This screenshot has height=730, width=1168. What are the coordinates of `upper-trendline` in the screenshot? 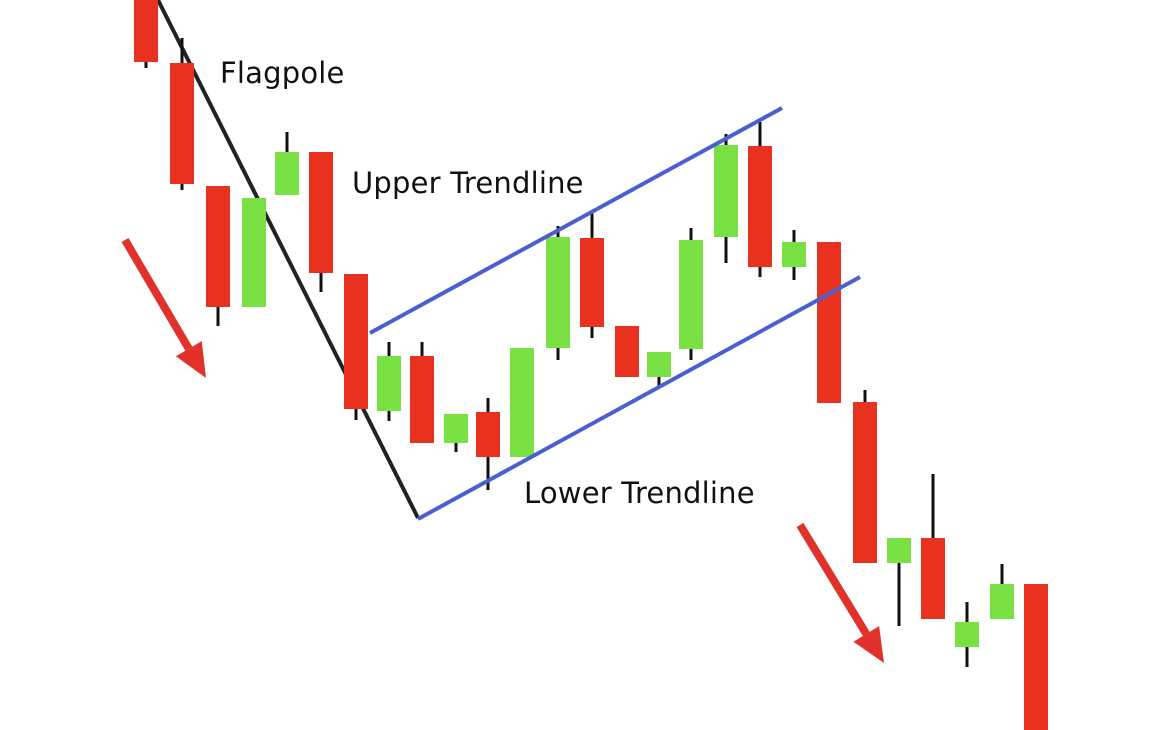 It's located at (576, 220).